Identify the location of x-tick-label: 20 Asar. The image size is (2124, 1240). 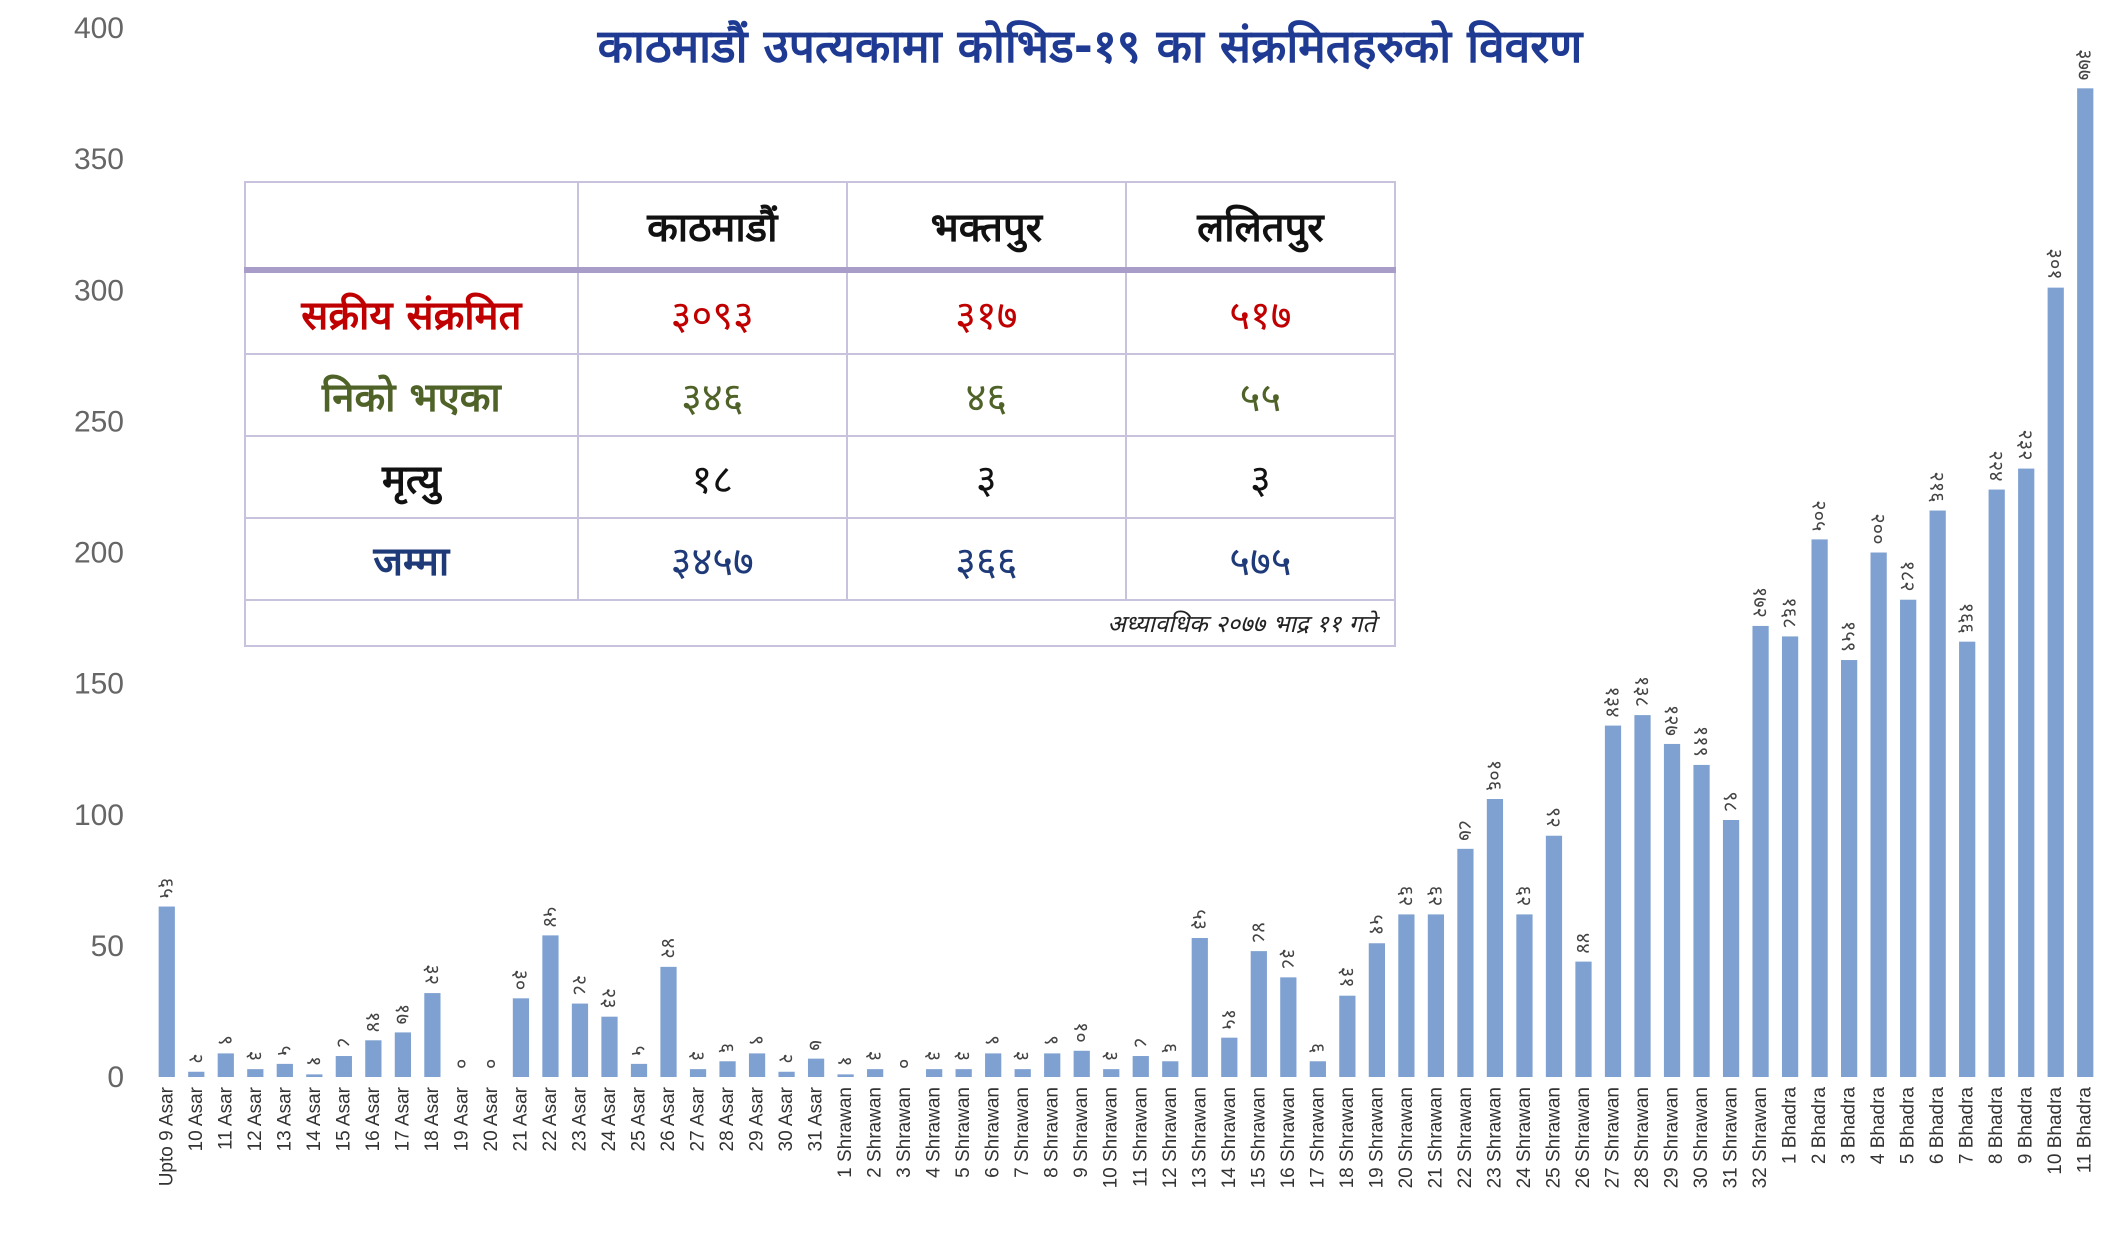
(491, 1118).